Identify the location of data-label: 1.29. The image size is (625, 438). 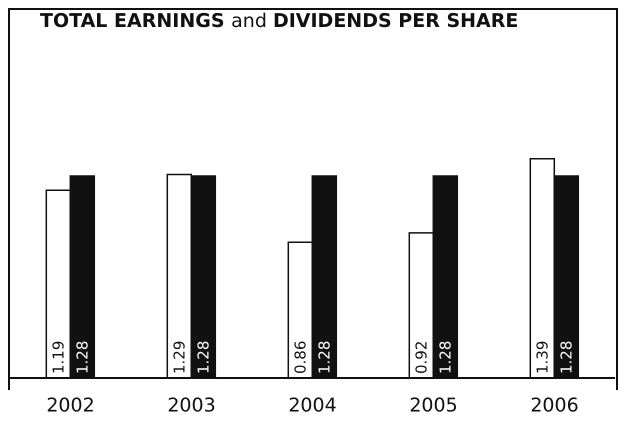
(179, 357).